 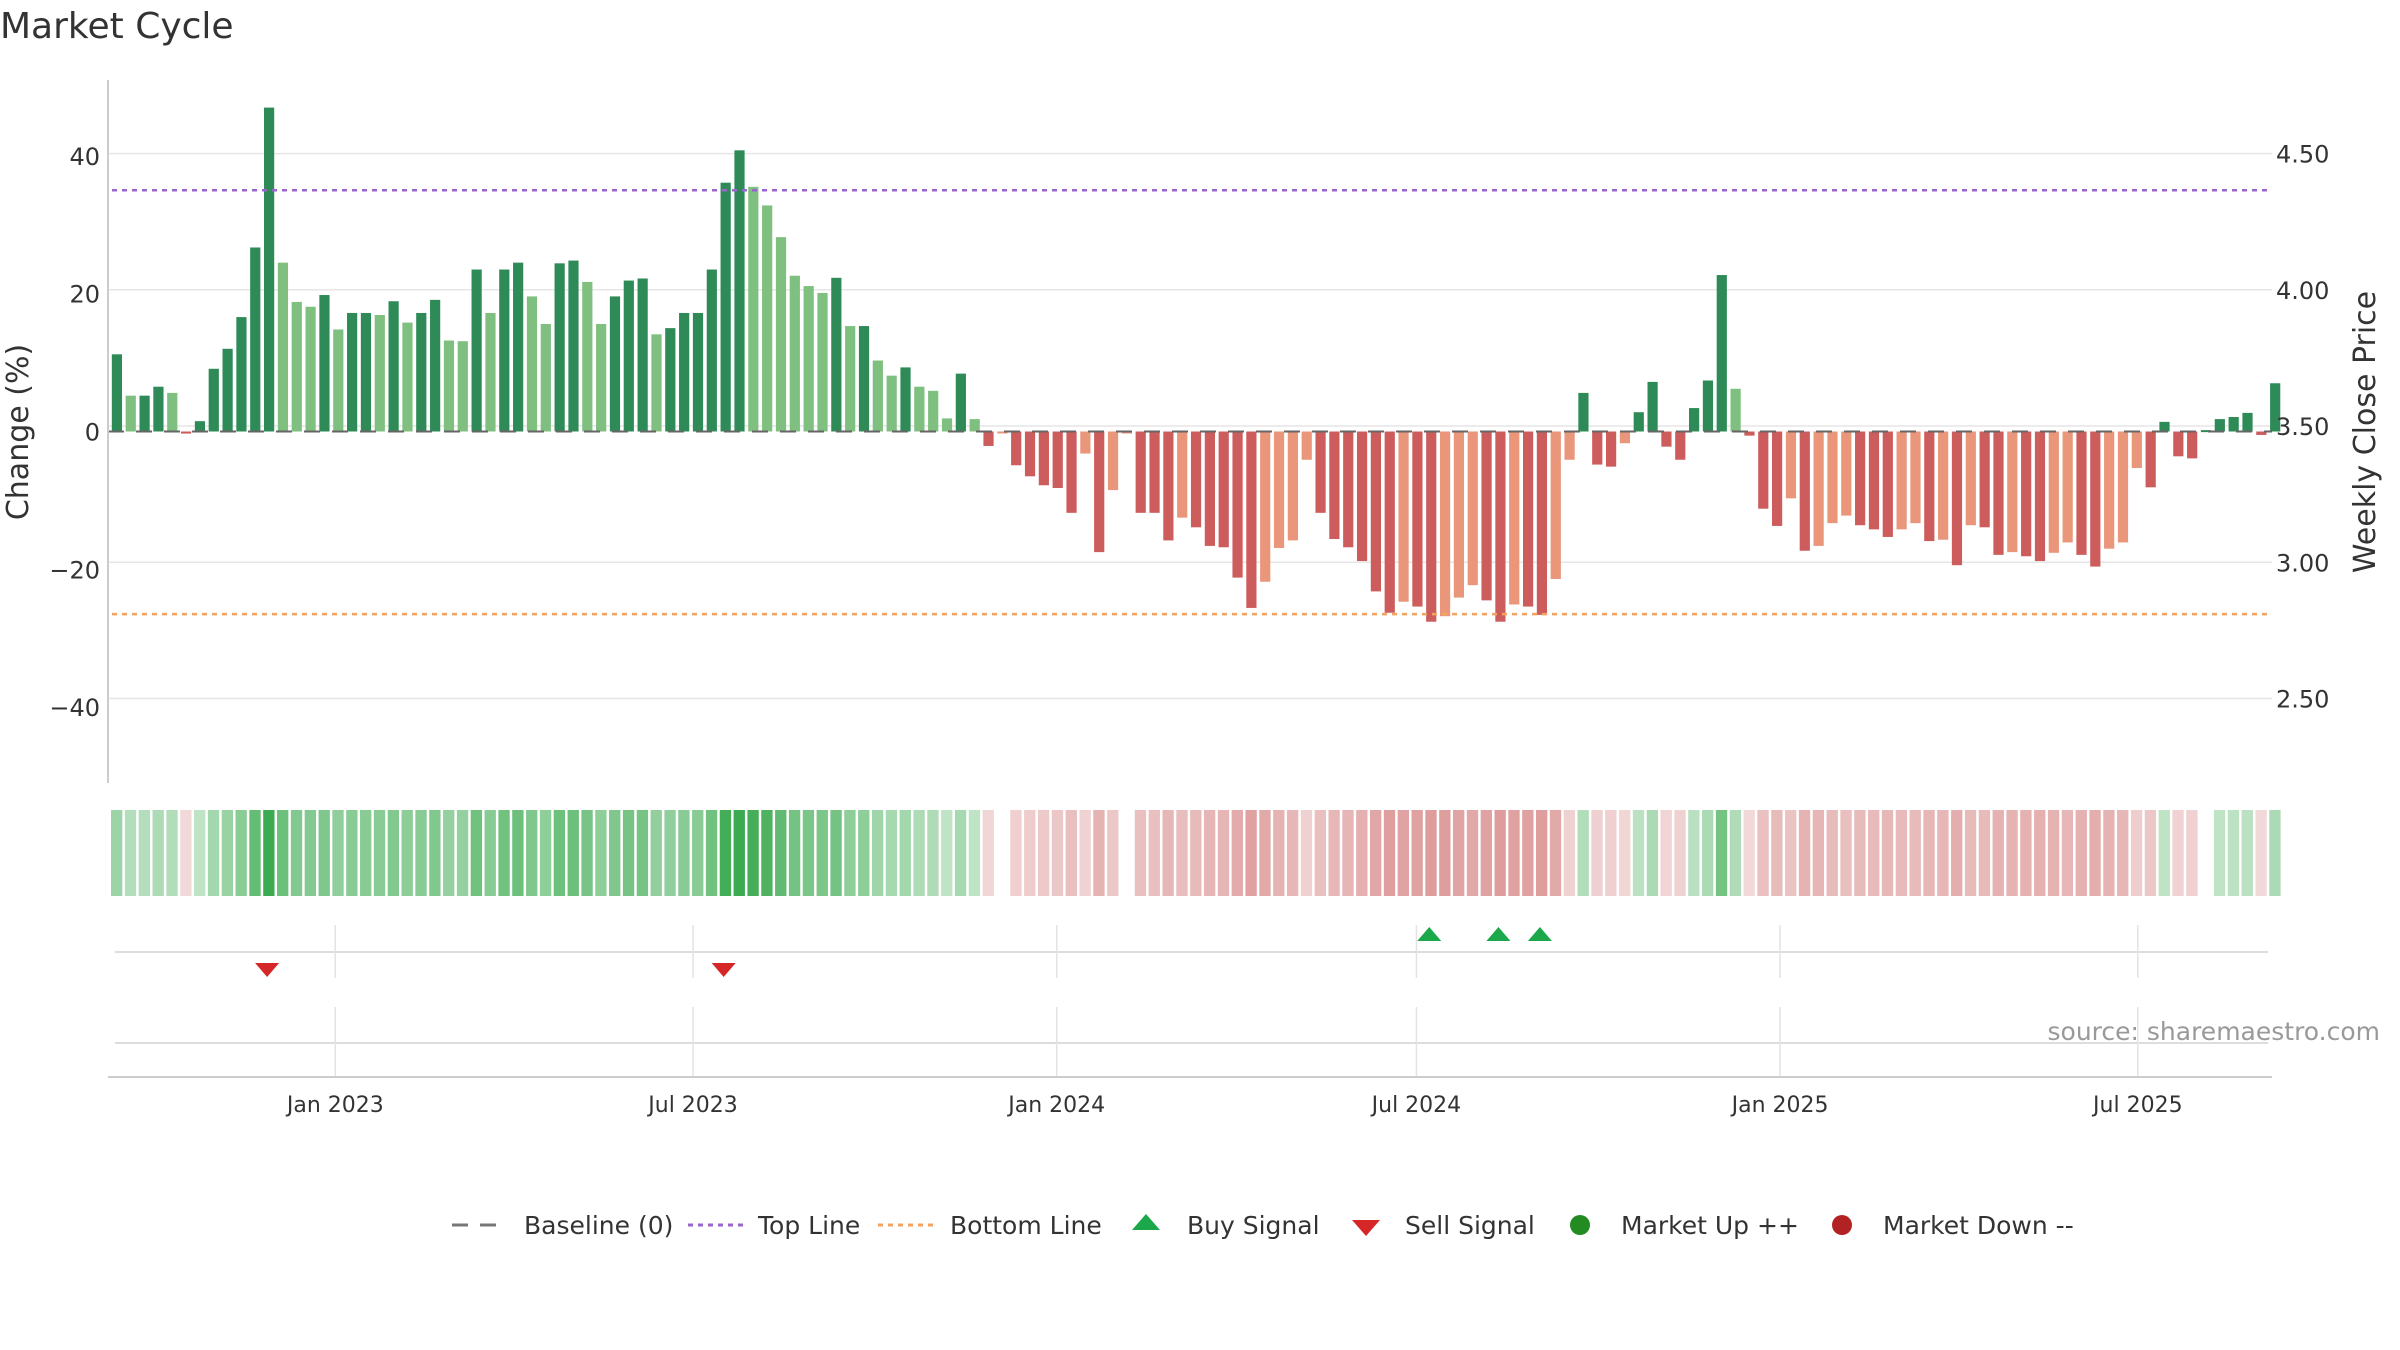 What do you see at coordinates (774, 1225) in the screenshot?
I see `legend-item-top-line: Top Line` at bounding box center [774, 1225].